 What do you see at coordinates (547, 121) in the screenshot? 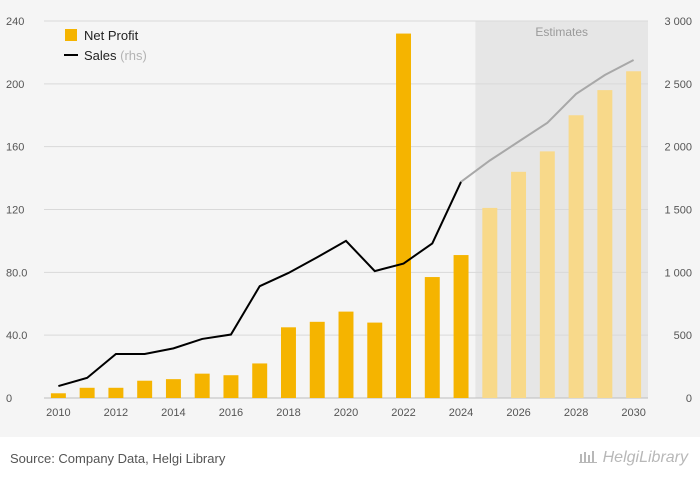
I see `line-sales-estimate` at bounding box center [547, 121].